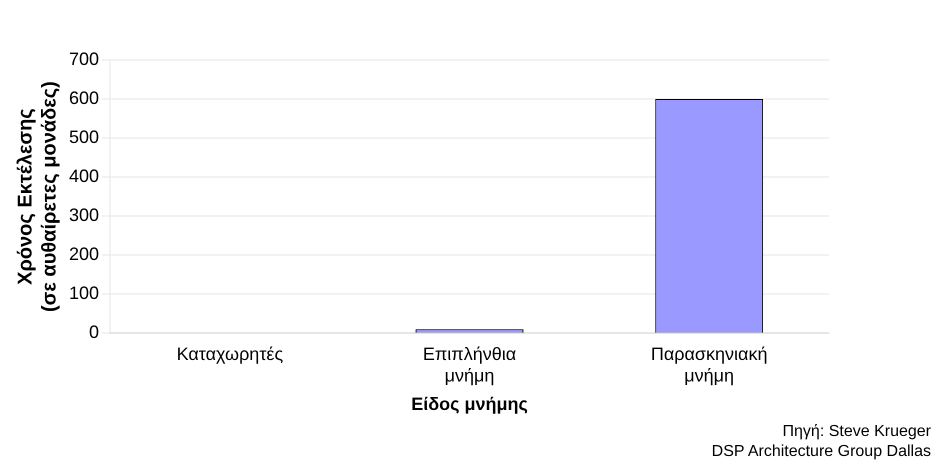  I want to click on y-axis-title: Χρόνος Εκτέλεσης (σε αυθαίρετες μονάδες), so click(37, 196).